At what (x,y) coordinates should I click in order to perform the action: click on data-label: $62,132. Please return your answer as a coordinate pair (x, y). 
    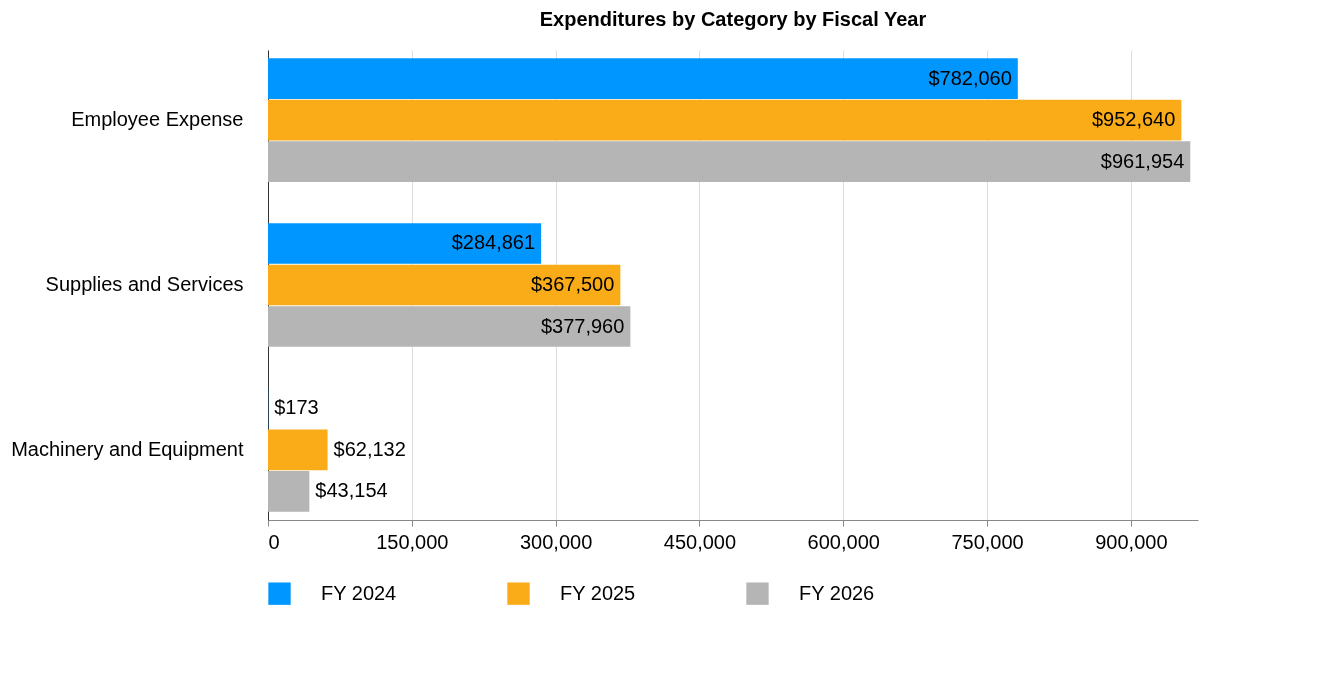
    Looking at the image, I should click on (369, 448).